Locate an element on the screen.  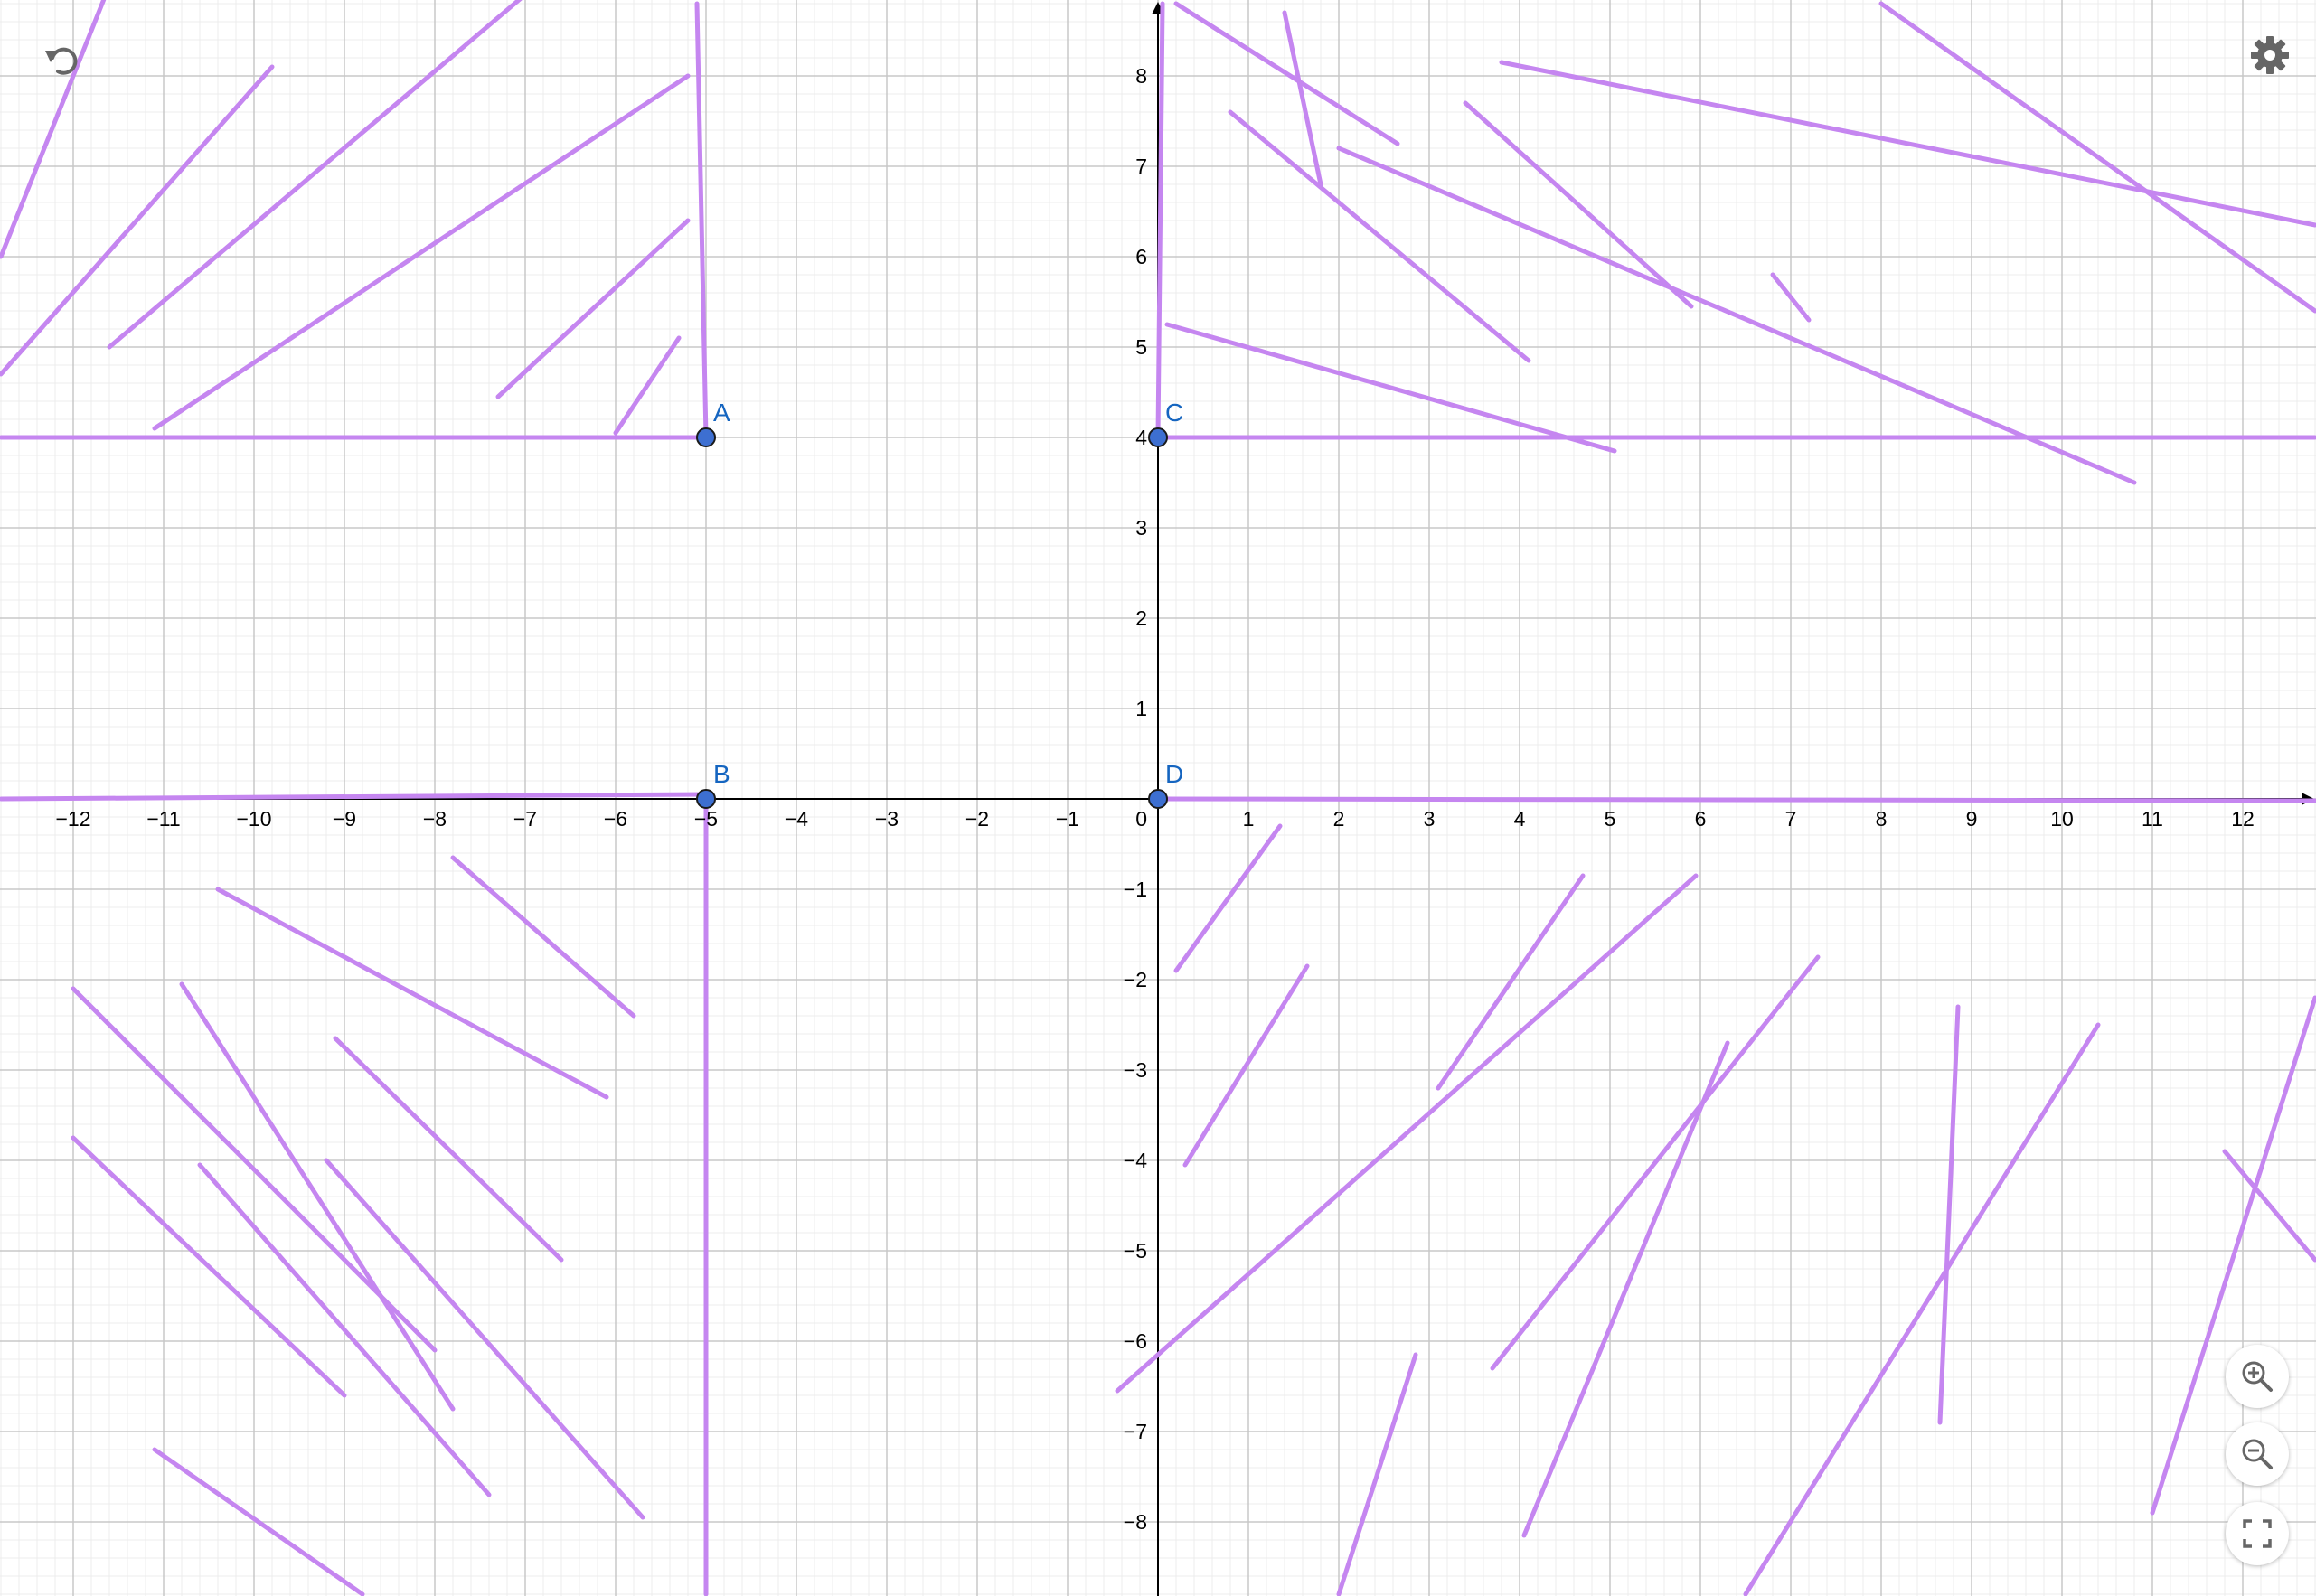
x-tick-label: −5 is located at coordinates (706, 819).